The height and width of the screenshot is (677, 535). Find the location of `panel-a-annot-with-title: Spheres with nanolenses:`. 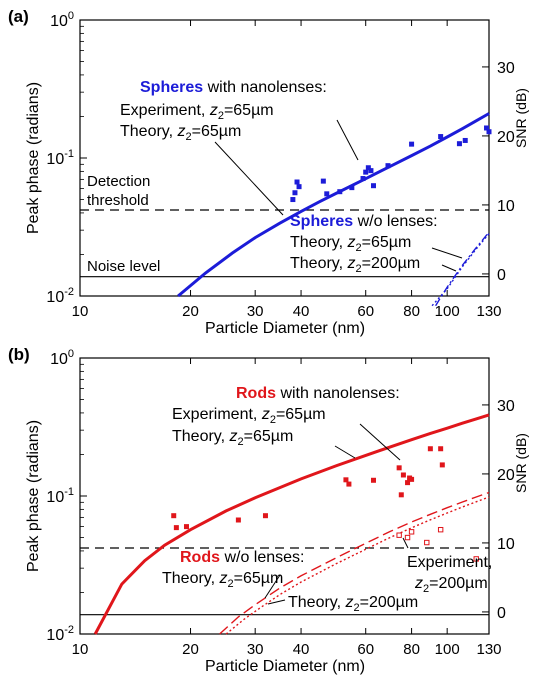

panel-a-annot-with-title: Spheres with nanolenses: is located at coordinates (233, 87).